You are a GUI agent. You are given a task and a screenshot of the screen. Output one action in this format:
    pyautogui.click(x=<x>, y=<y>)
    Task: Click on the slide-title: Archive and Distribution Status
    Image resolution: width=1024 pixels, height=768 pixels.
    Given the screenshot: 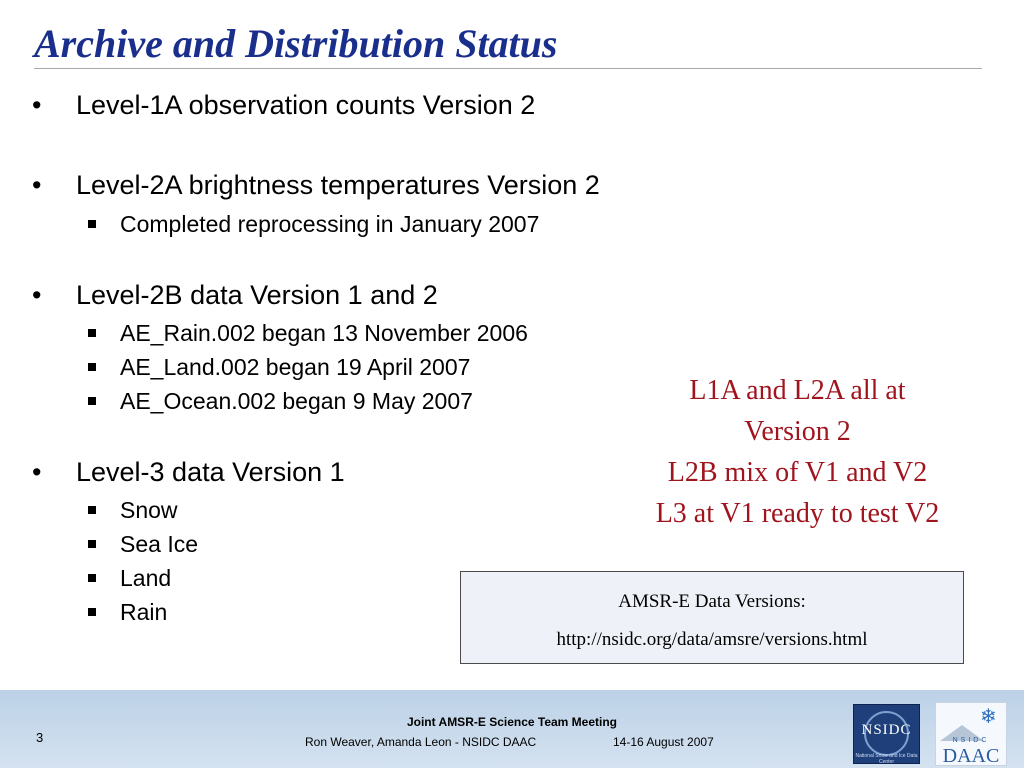 What is the action you would take?
    pyautogui.click(x=296, y=43)
    